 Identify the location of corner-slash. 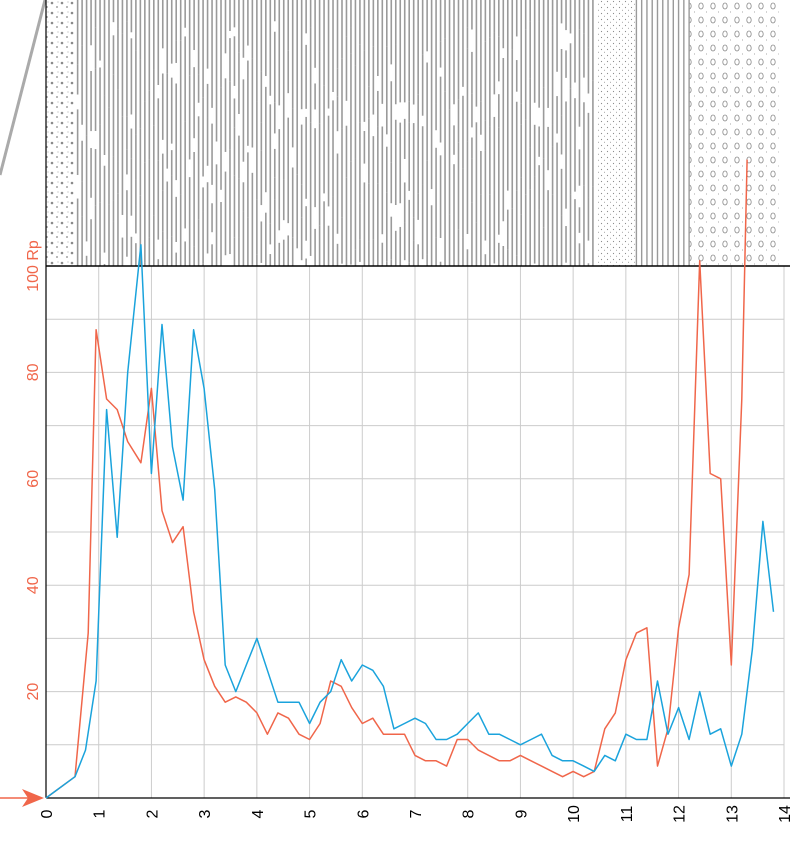
(23, 88).